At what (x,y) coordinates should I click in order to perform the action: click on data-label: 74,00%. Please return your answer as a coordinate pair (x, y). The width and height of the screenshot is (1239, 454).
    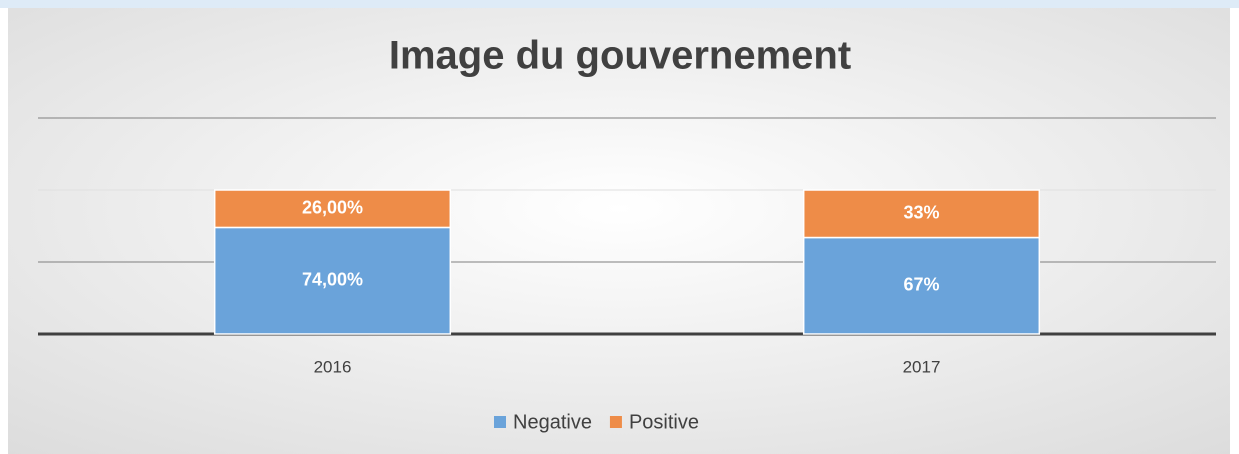
    Looking at the image, I should click on (332, 279).